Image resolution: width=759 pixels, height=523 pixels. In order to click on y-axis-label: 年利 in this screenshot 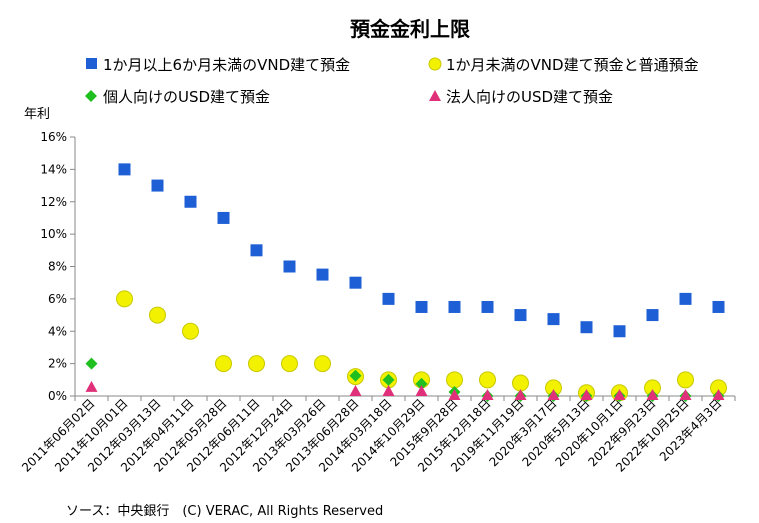, I will do `click(37, 114)`.